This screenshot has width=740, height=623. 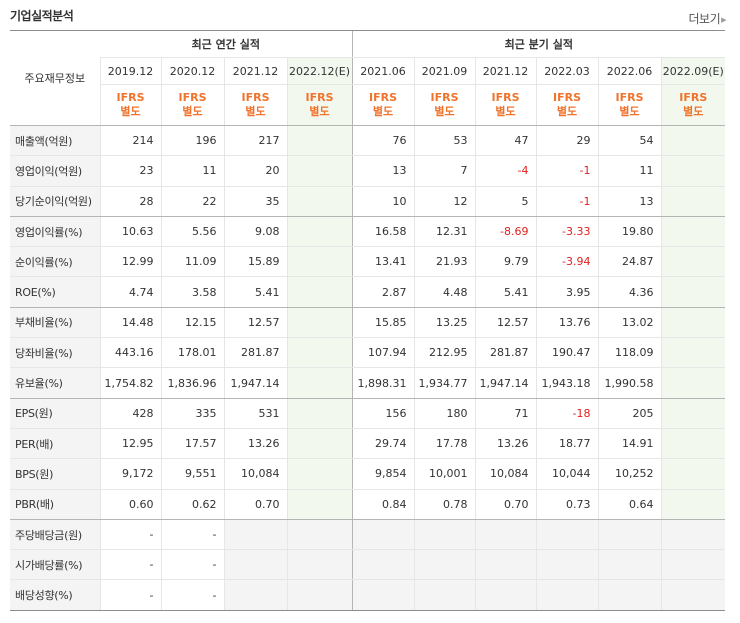 What do you see at coordinates (723, 20) in the screenshot?
I see `chevron-right-icon: ▶` at bounding box center [723, 20].